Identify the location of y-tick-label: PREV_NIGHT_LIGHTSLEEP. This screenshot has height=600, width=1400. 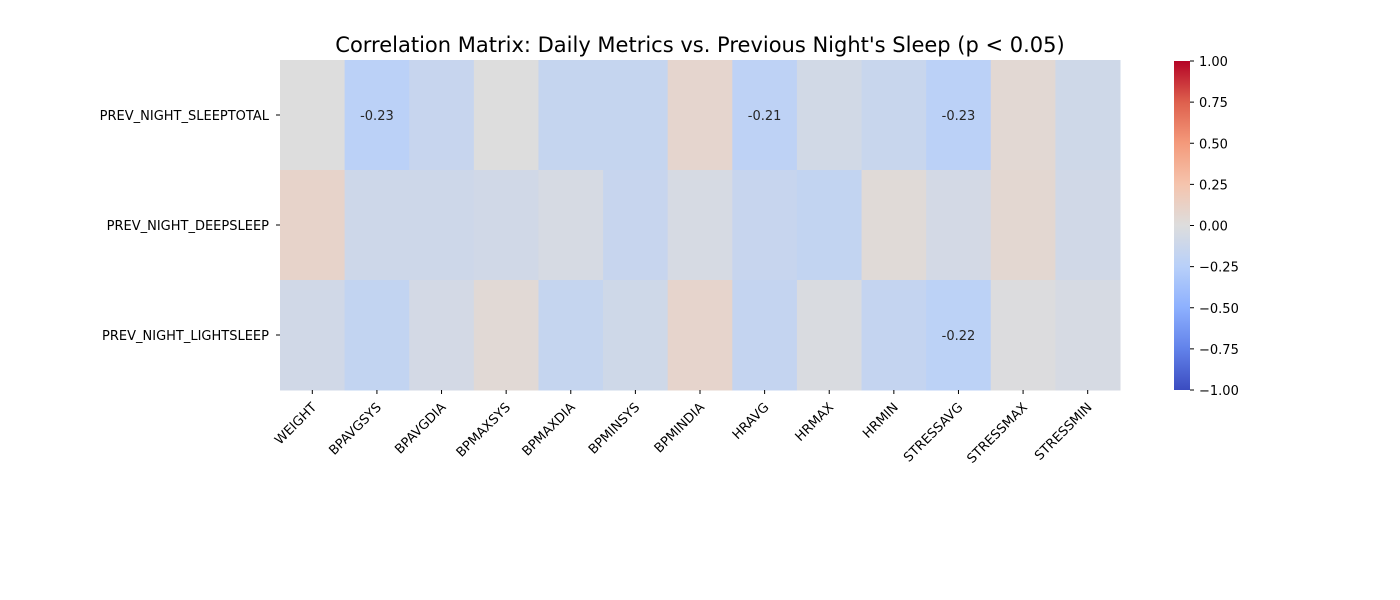
(185, 336).